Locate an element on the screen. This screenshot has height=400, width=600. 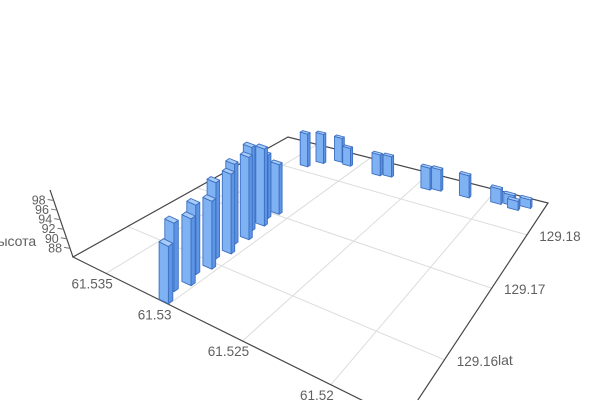
lat-tick-label: 129.16 is located at coordinates (477, 361).